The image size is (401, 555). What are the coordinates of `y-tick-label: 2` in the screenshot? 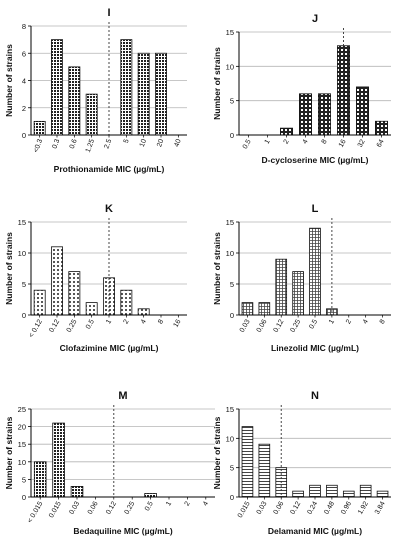 It's located at (24, 108).